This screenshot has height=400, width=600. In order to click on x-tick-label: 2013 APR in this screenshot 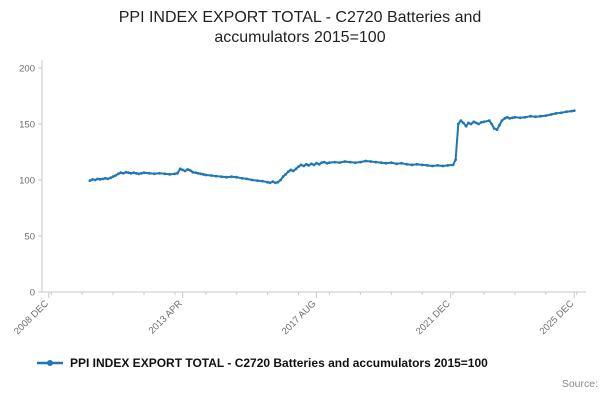, I will do `click(166, 317)`.